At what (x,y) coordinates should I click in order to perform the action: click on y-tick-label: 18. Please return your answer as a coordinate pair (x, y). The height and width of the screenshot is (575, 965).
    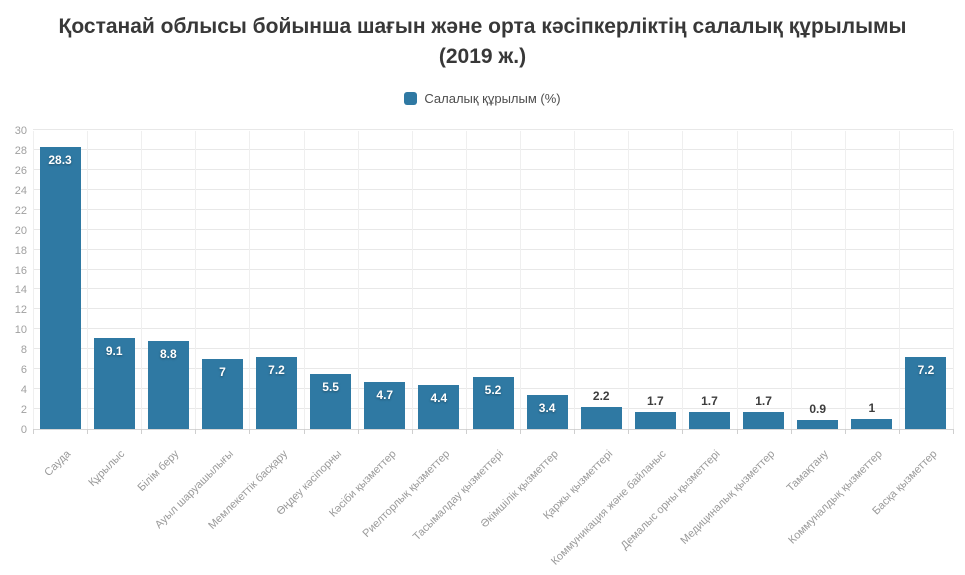
    Looking at the image, I should click on (20, 250).